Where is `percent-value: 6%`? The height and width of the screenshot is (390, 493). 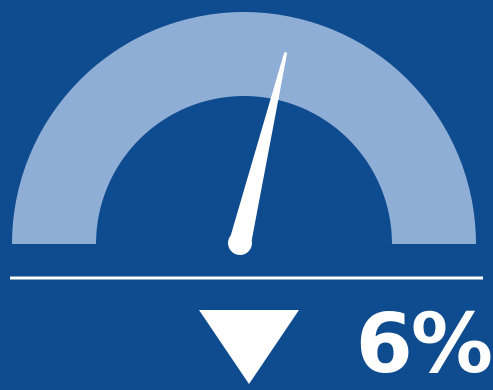
percent-value: 6% is located at coordinates (424, 343).